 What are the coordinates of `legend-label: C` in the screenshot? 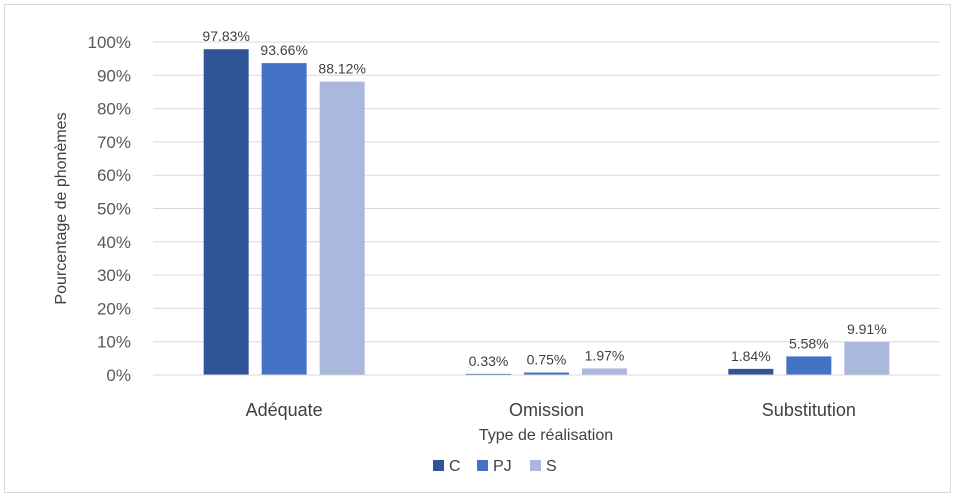 It's located at (455, 466).